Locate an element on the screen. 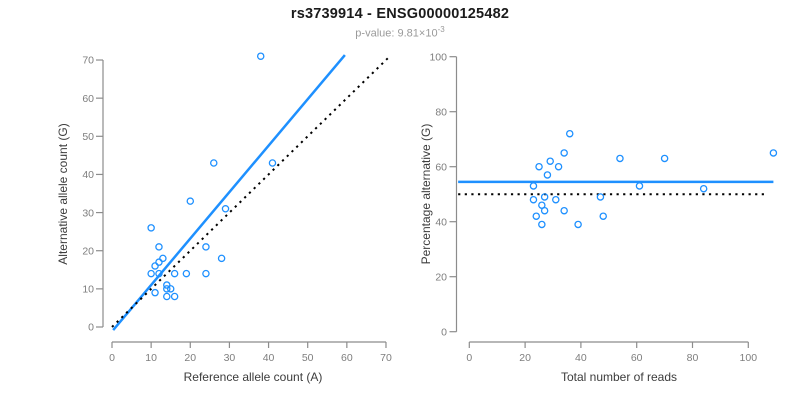 The height and width of the screenshot is (400, 800). y-tick-label: 30 is located at coordinates (88, 213).